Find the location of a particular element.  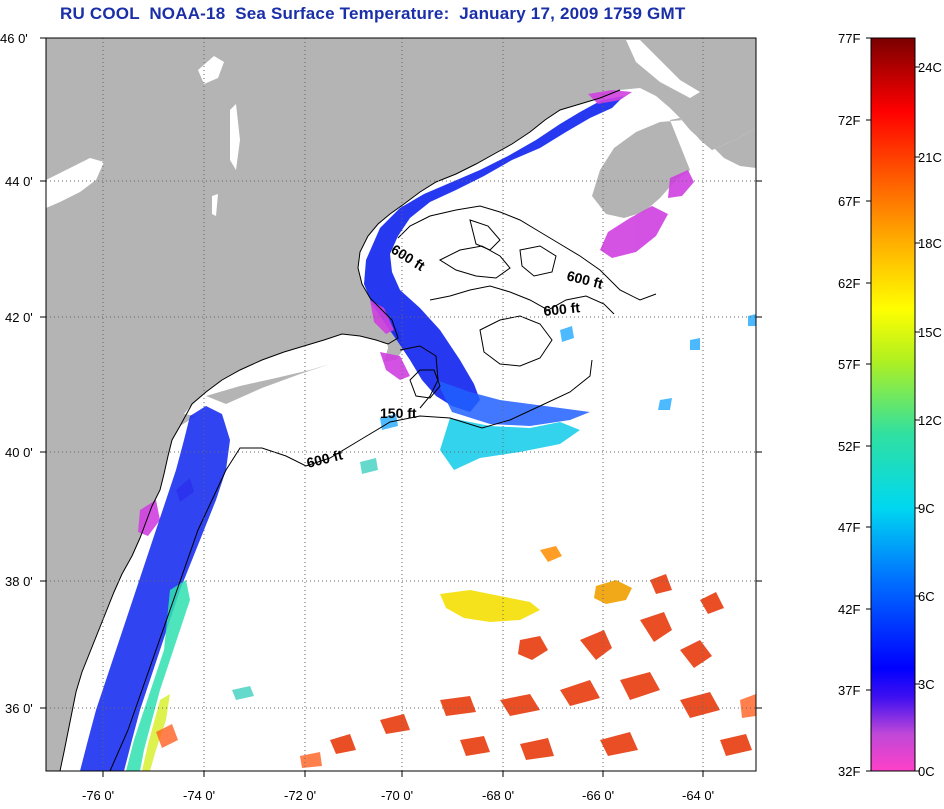

colorbar-c-21: 21C is located at coordinates (930, 157).